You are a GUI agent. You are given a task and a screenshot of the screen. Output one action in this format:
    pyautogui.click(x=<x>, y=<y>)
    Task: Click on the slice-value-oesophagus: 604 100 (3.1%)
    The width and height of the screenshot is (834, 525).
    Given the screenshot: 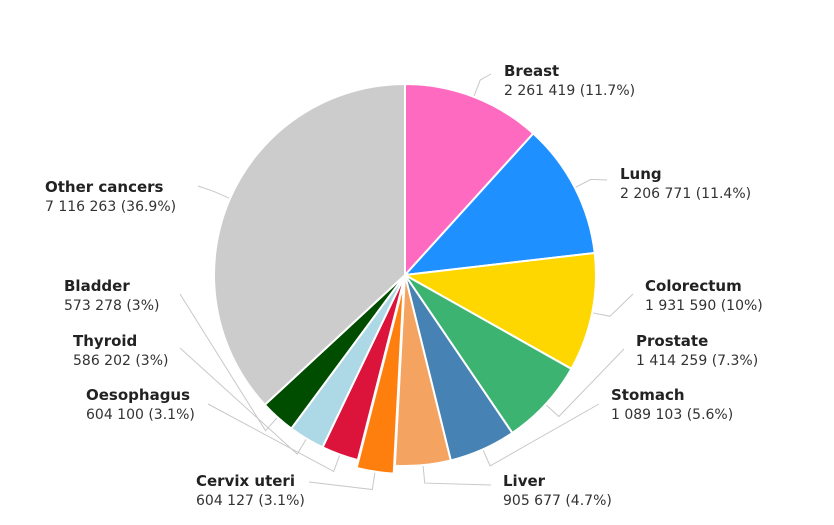 What is the action you would take?
    pyautogui.click(x=140, y=415)
    